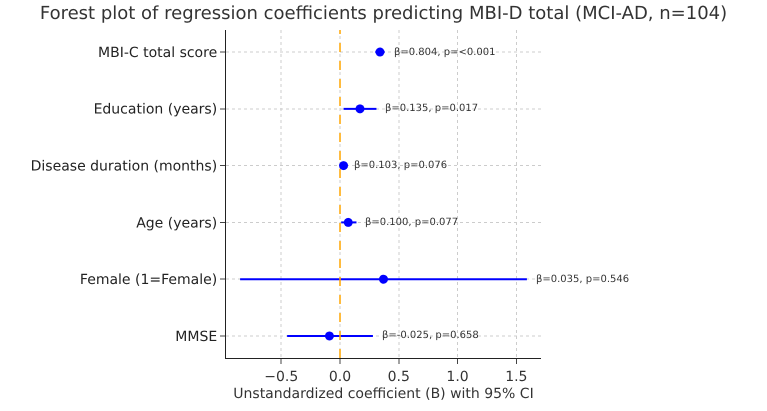  I want to click on x-tick-label: 1.0, so click(457, 376).